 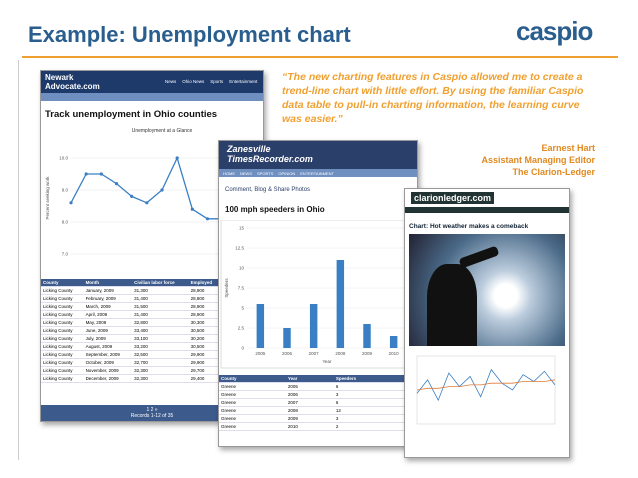 What do you see at coordinates (243, 81) in the screenshot?
I see `nav-item: Entertainment` at bounding box center [243, 81].